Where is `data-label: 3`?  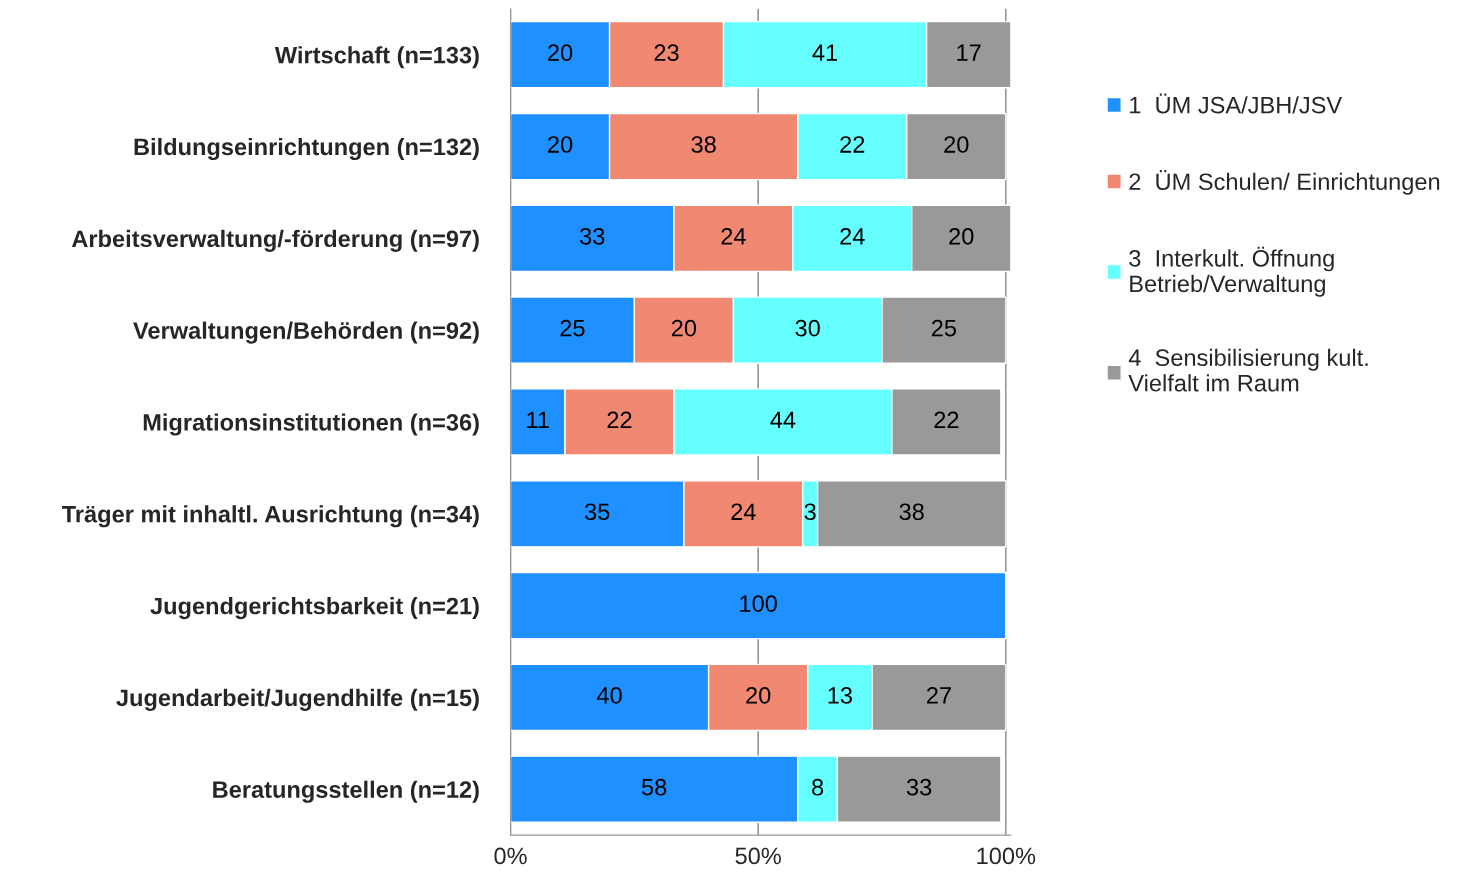 data-label: 3 is located at coordinates (810, 512).